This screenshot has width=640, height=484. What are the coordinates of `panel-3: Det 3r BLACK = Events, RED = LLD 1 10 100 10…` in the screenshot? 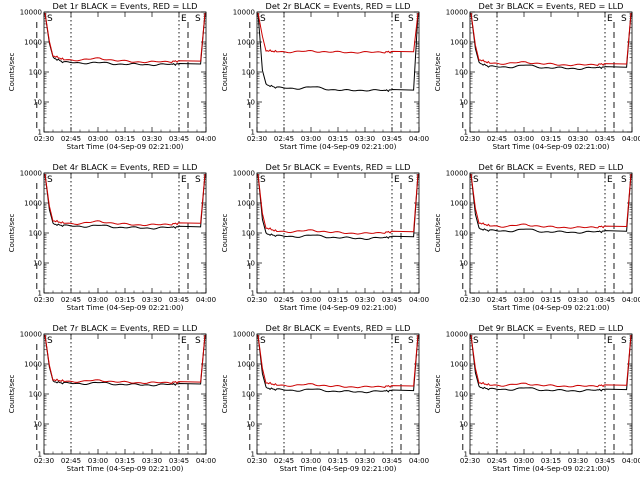 It's located at (537, 76).